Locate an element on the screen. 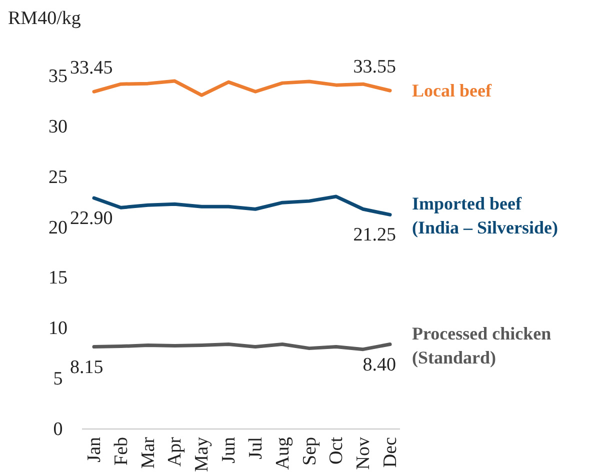 The height and width of the screenshot is (476, 603). x-tick-label: Oct is located at coordinates (337, 450).